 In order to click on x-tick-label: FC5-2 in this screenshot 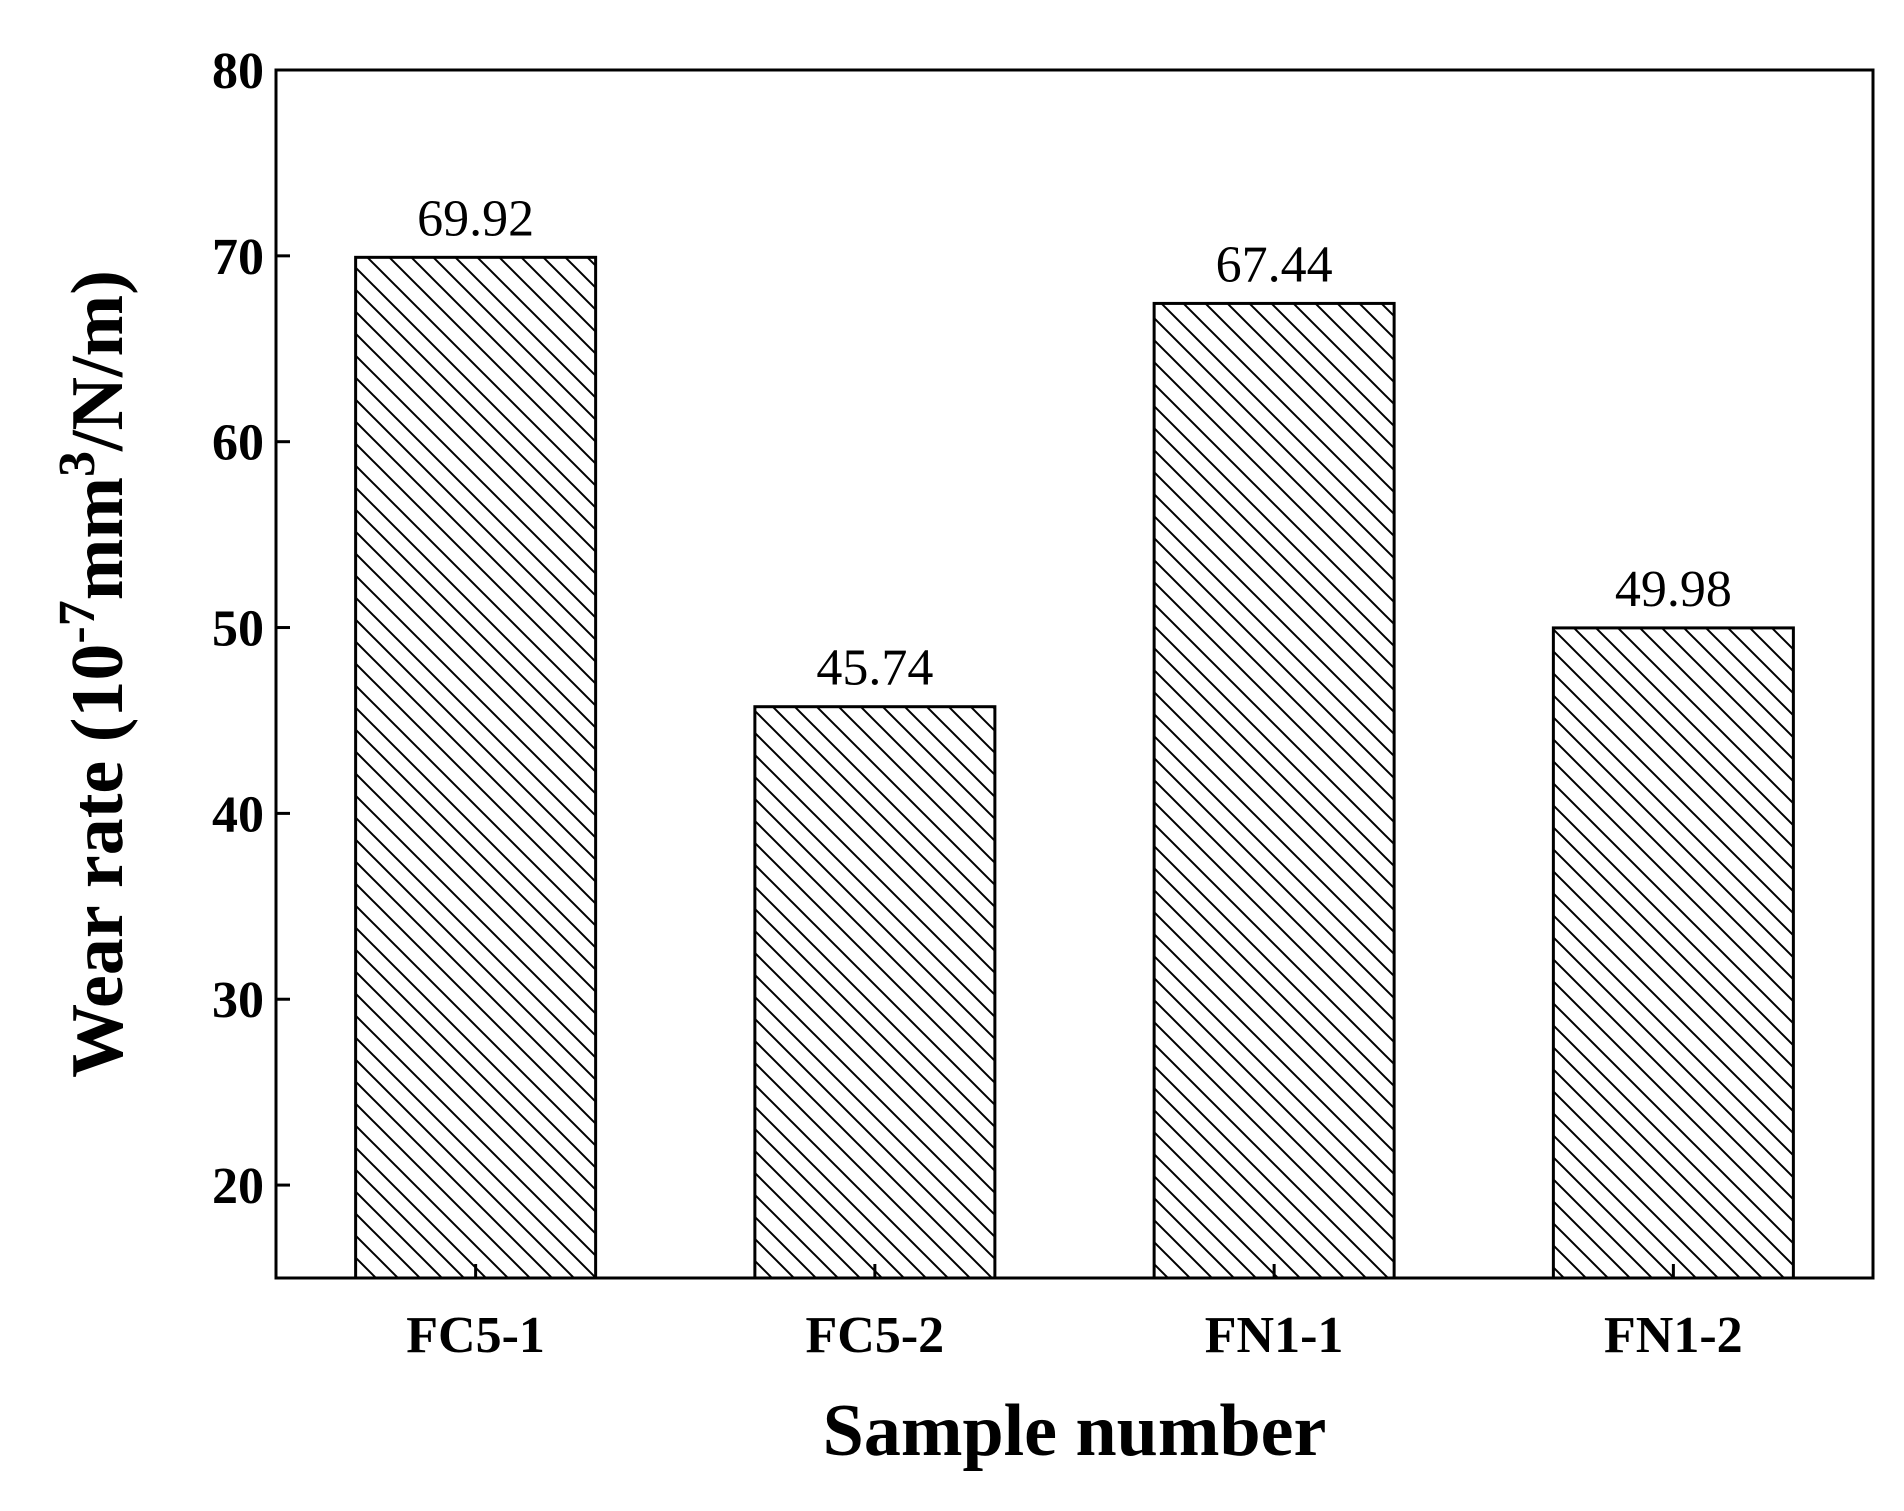, I will do `click(875, 1335)`.